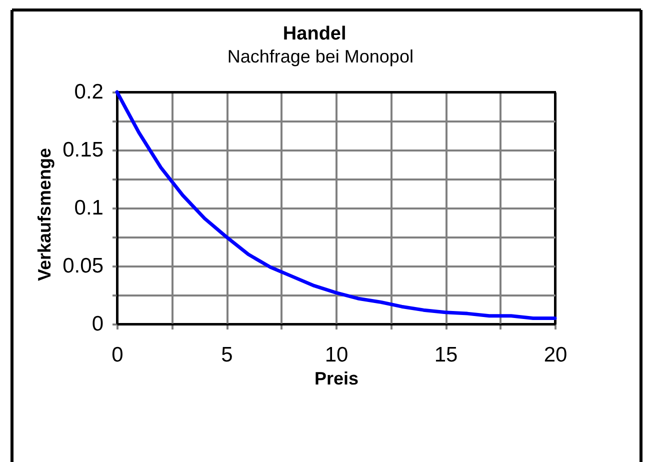  Describe the element at coordinates (336, 355) in the screenshot. I see `x-tick-label: 10` at that location.